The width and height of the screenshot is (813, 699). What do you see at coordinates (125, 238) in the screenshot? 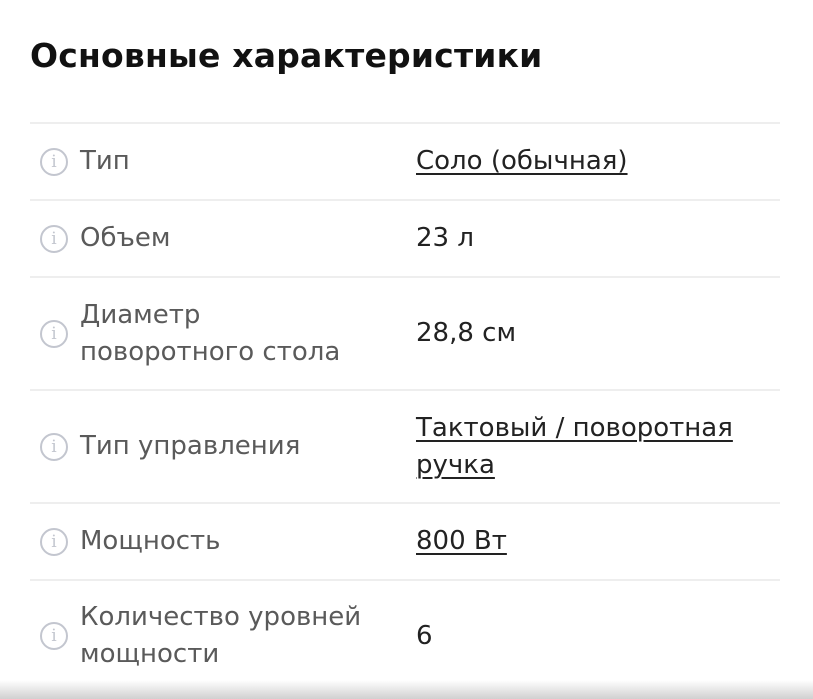
I see `spec-label: Объем` at bounding box center [125, 238].